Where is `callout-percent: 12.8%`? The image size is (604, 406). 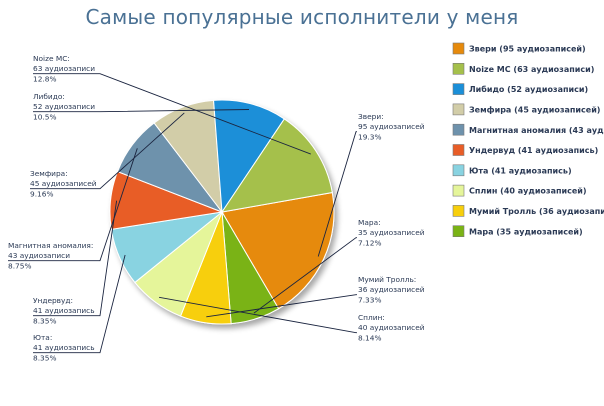
callout-percent: 12.8% is located at coordinates (44, 78).